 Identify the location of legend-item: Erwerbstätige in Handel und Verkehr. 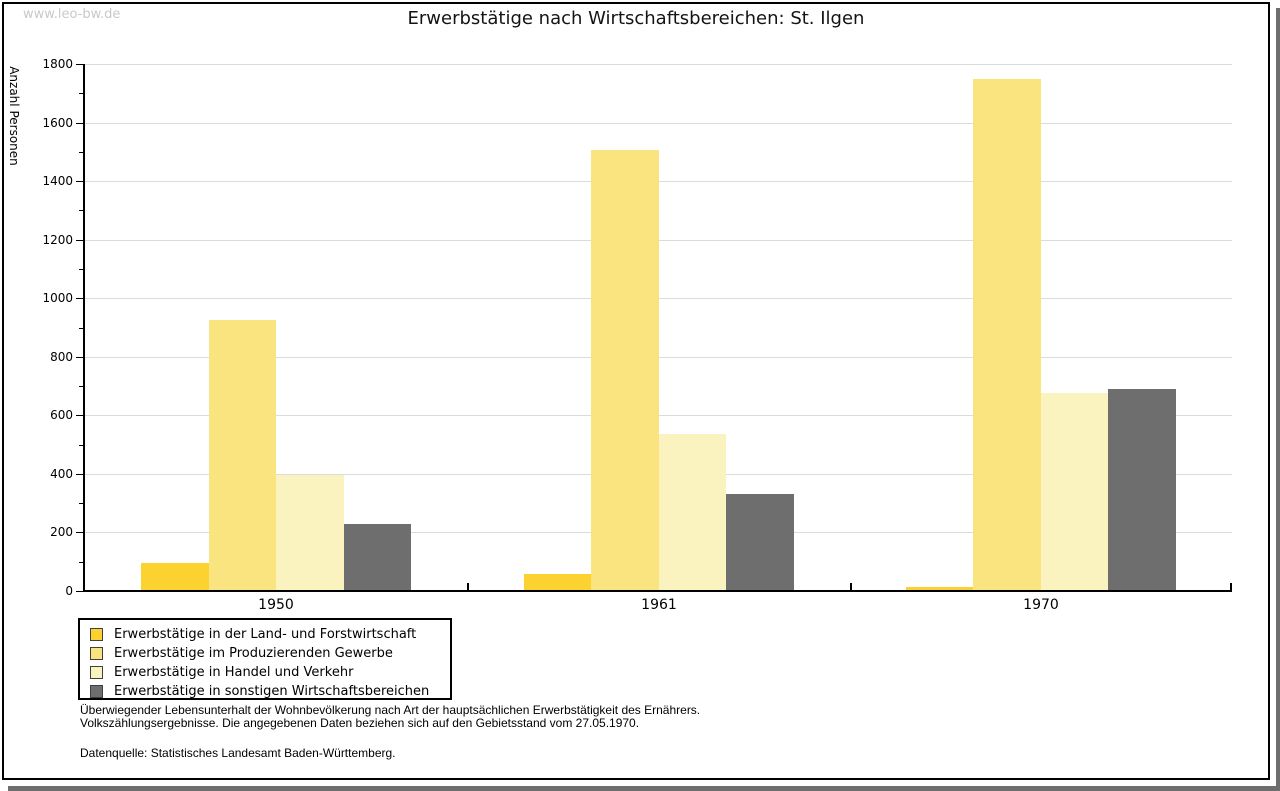
(270, 672).